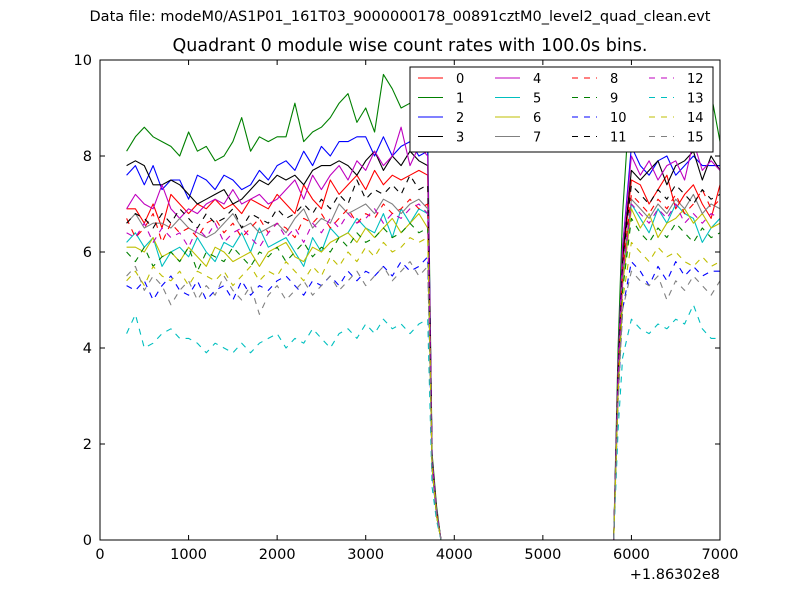  What do you see at coordinates (87, 157) in the screenshot?
I see `y-tick-label: 8` at bounding box center [87, 157].